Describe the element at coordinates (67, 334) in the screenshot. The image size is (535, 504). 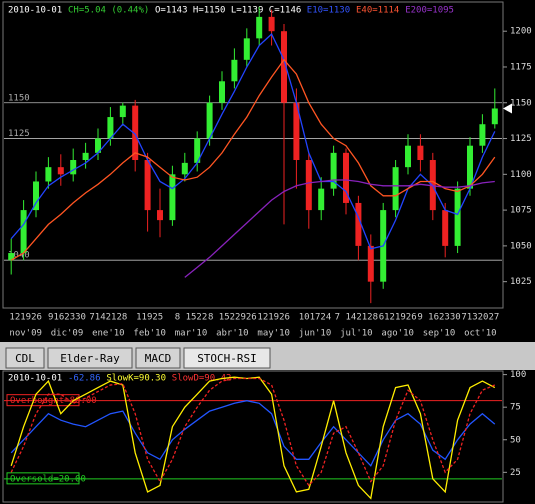
I see `x-month-label: dic'09` at that location.